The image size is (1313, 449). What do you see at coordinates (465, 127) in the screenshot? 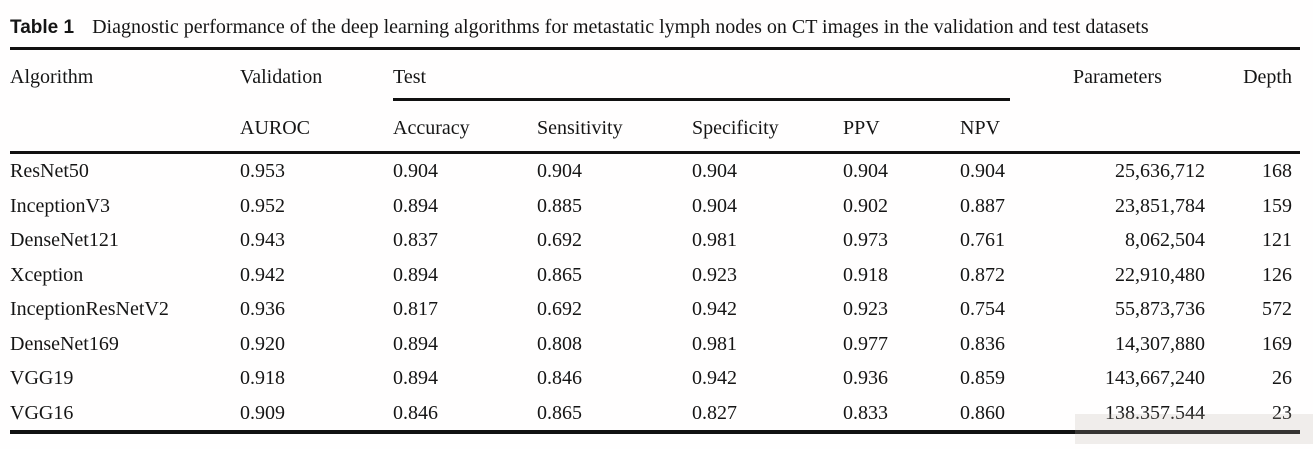
I see `col-header-accuracy: Accuracy` at bounding box center [465, 127].